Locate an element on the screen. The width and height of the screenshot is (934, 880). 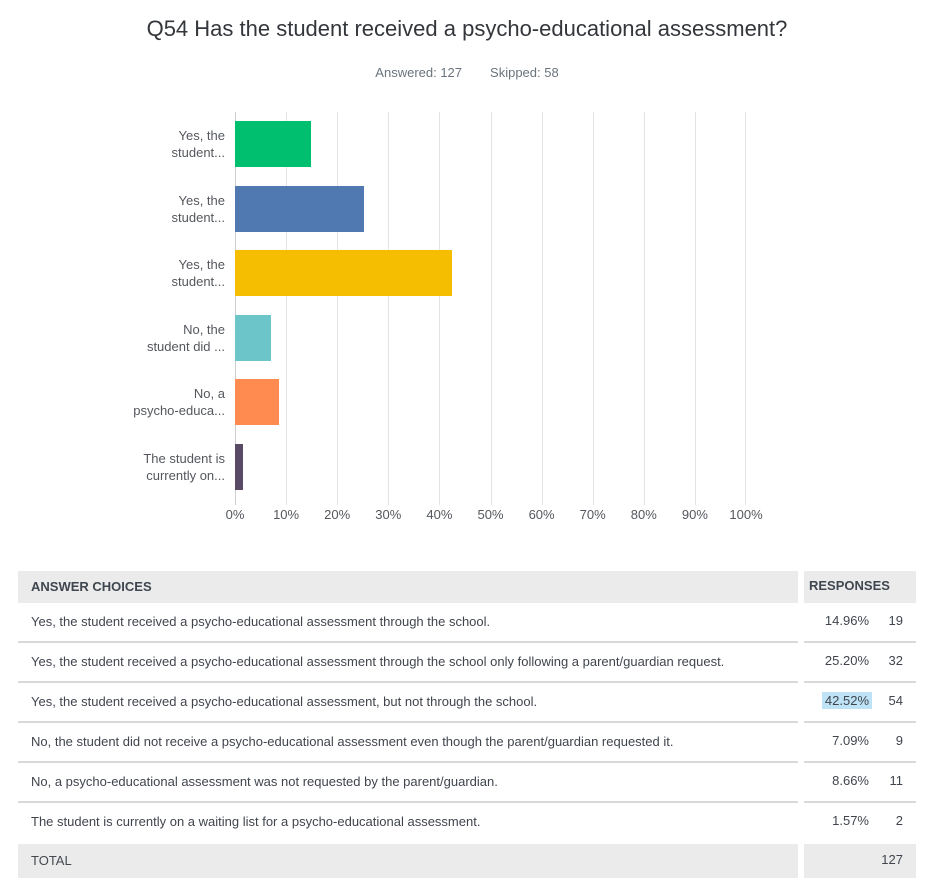
answer-choices-header: ANSWER CHOICES is located at coordinates (408, 587).